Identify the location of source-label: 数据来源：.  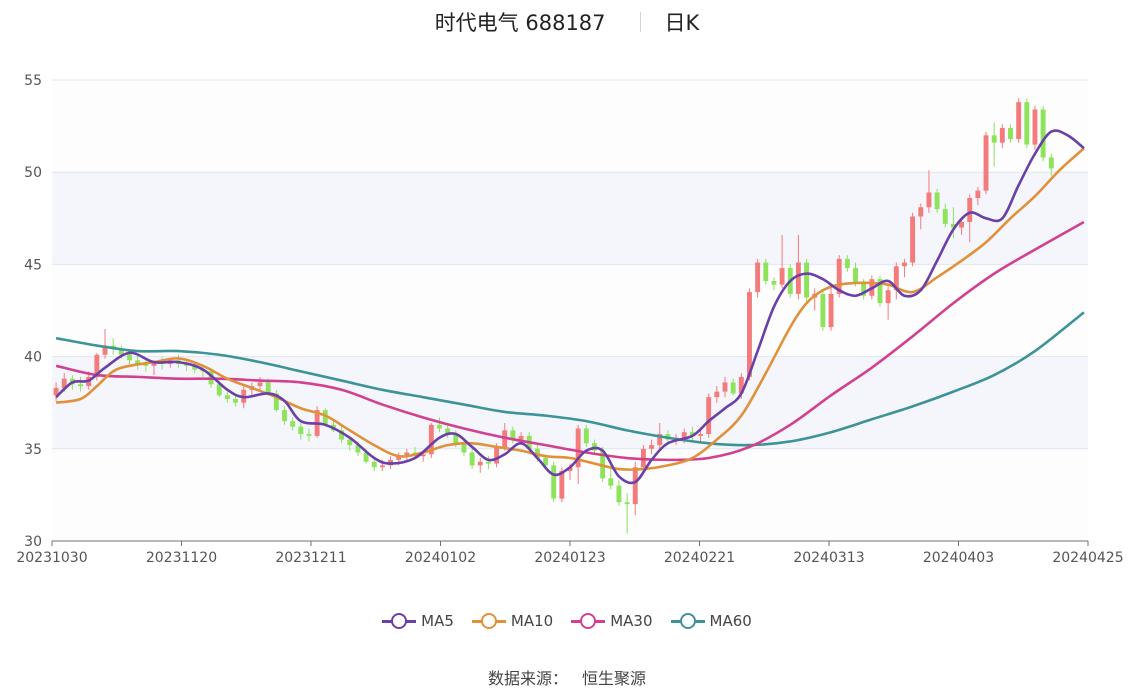
(527, 678).